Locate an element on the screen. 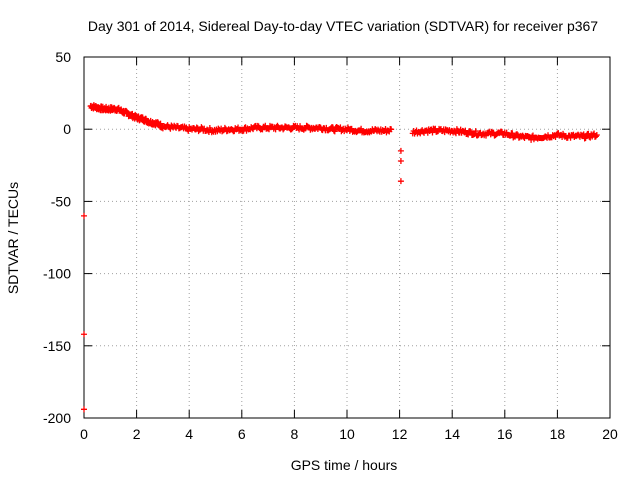  y-tick-label: -200 is located at coordinates (57, 418).